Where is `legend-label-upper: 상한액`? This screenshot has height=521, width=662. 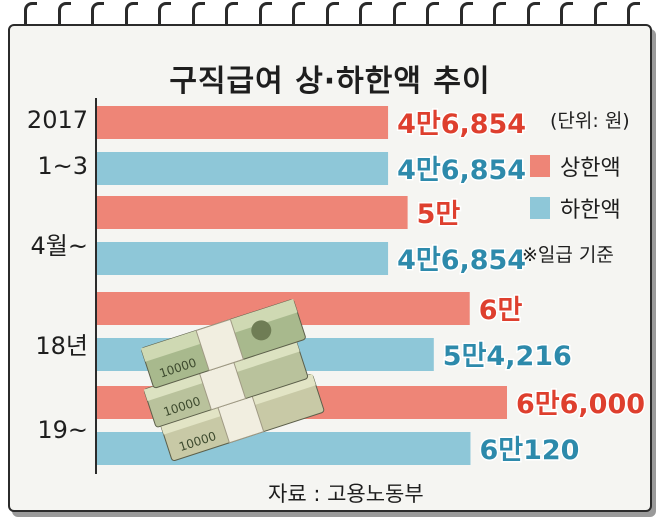 legend-label-upper: 상한액 is located at coordinates (590, 168).